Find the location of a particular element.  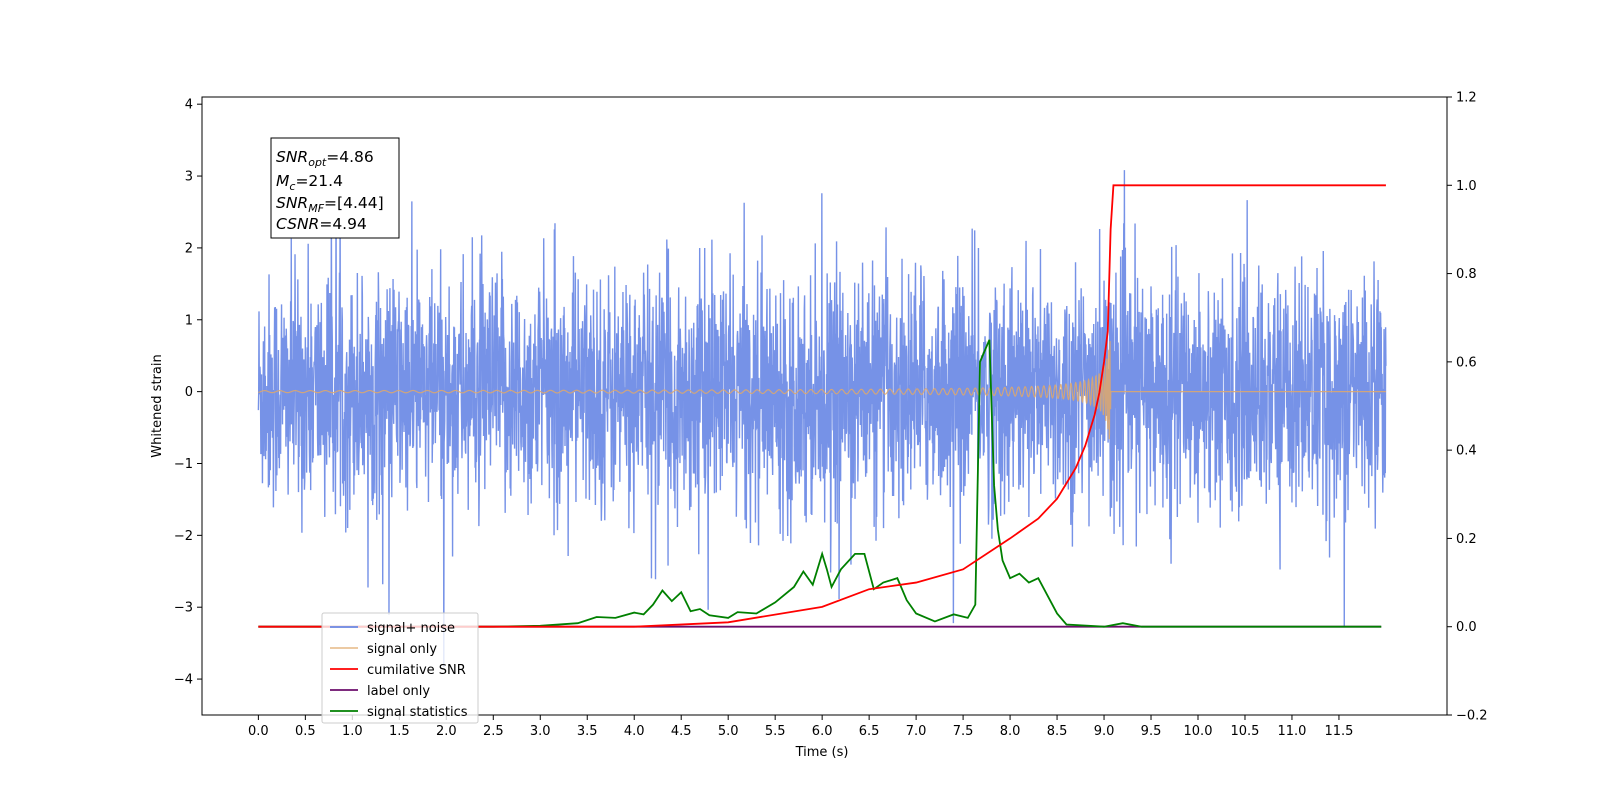

x-tick-label: 3.5 is located at coordinates (587, 731).